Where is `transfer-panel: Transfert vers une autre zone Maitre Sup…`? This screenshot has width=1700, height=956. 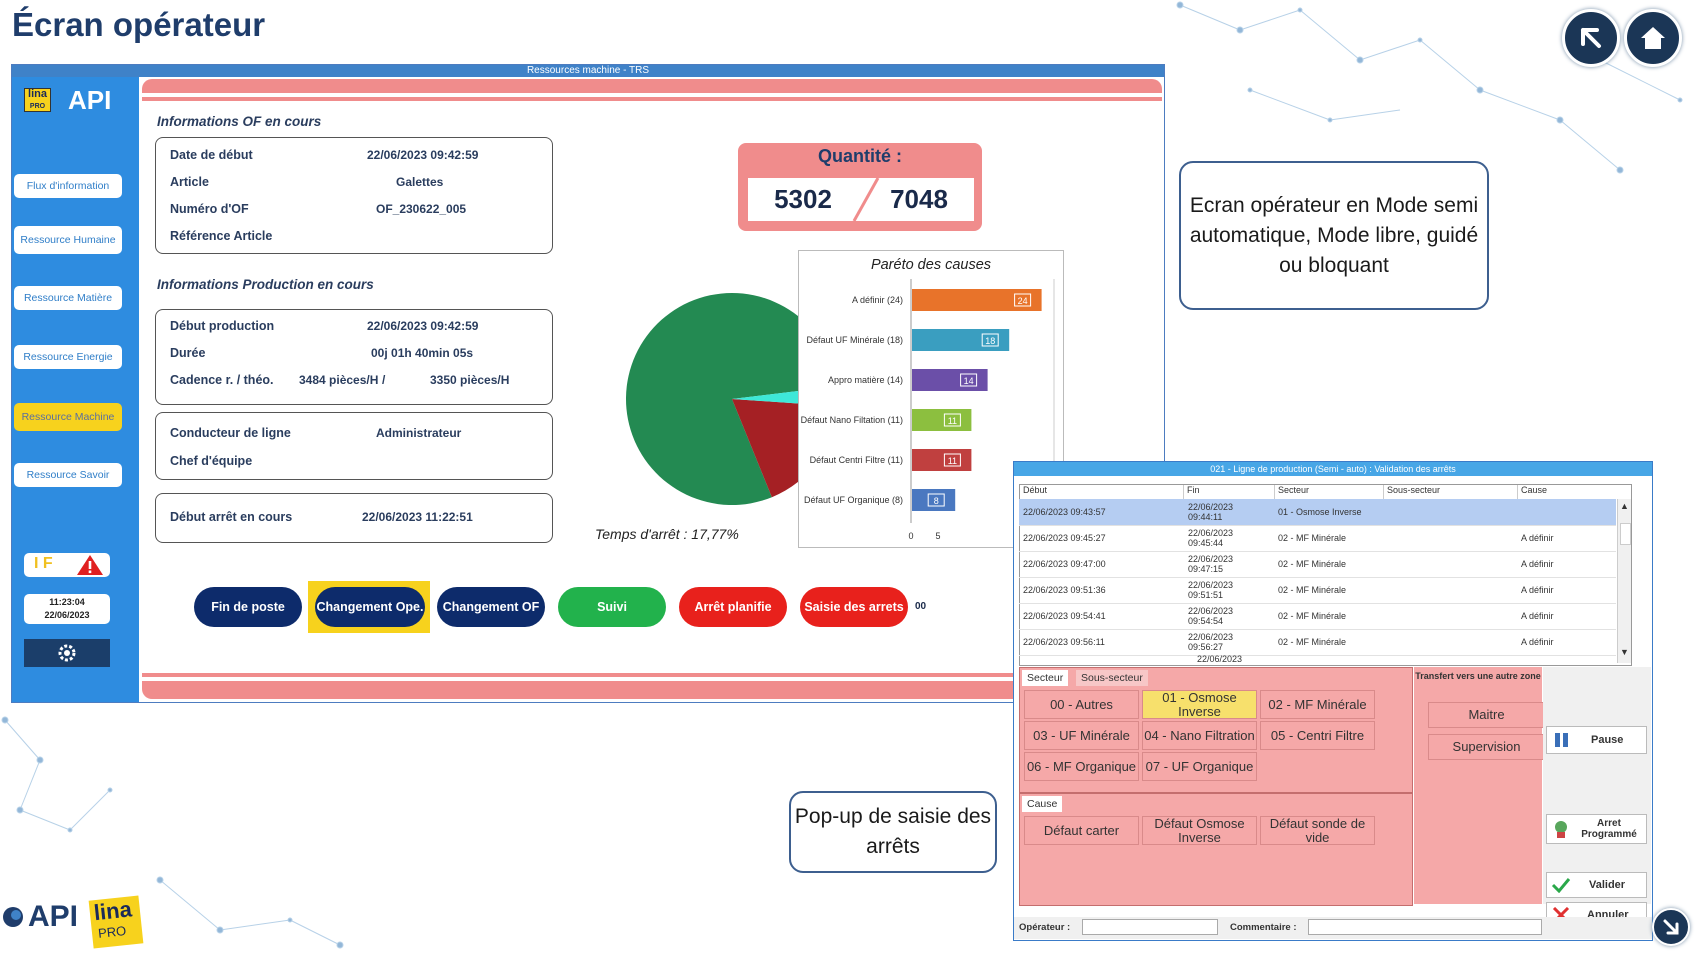
transfer-panel: Transfert vers une autre zone Maitre Sup… is located at coordinates (1479, 729).